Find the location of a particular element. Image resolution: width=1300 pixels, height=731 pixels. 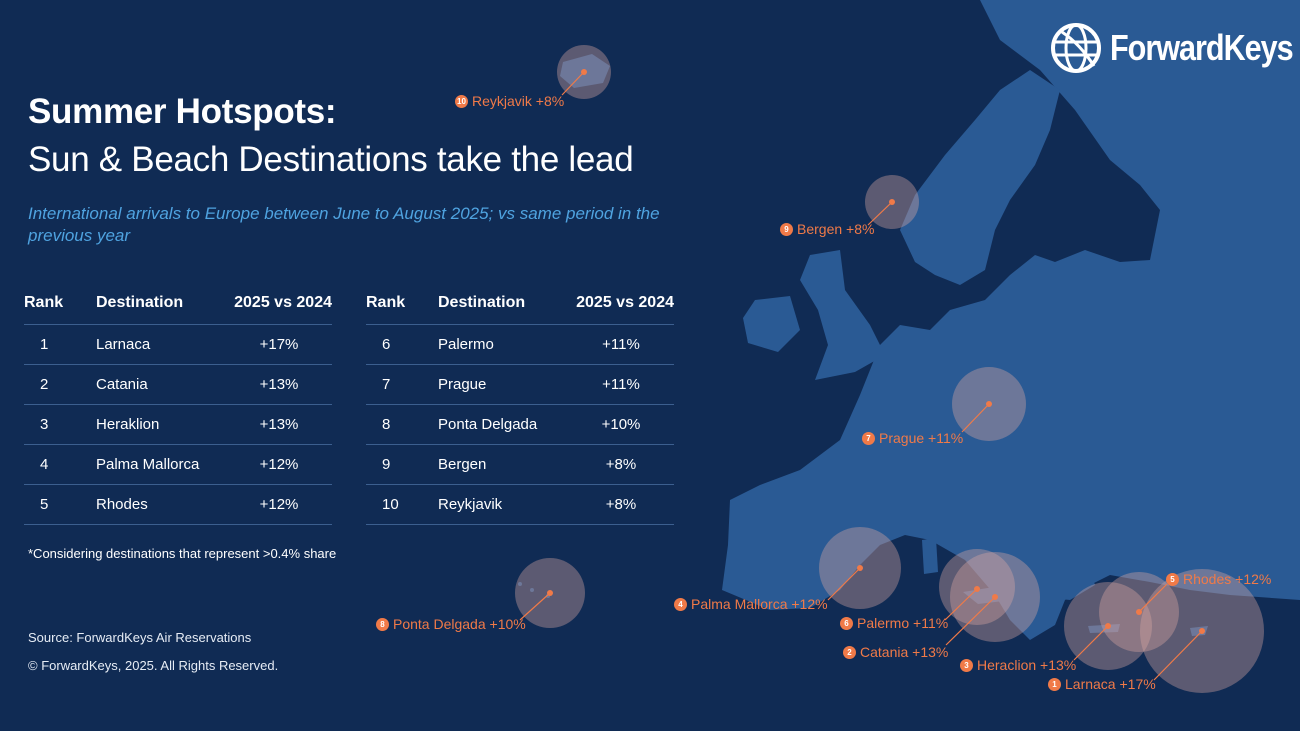

table-row: 6 Palermo +11% is located at coordinates (520, 344).